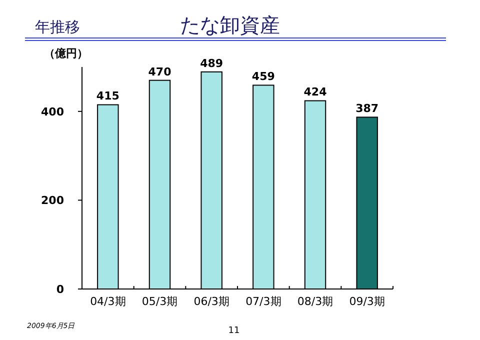  I want to click on x-tick-label: 06/3期, so click(212, 301).